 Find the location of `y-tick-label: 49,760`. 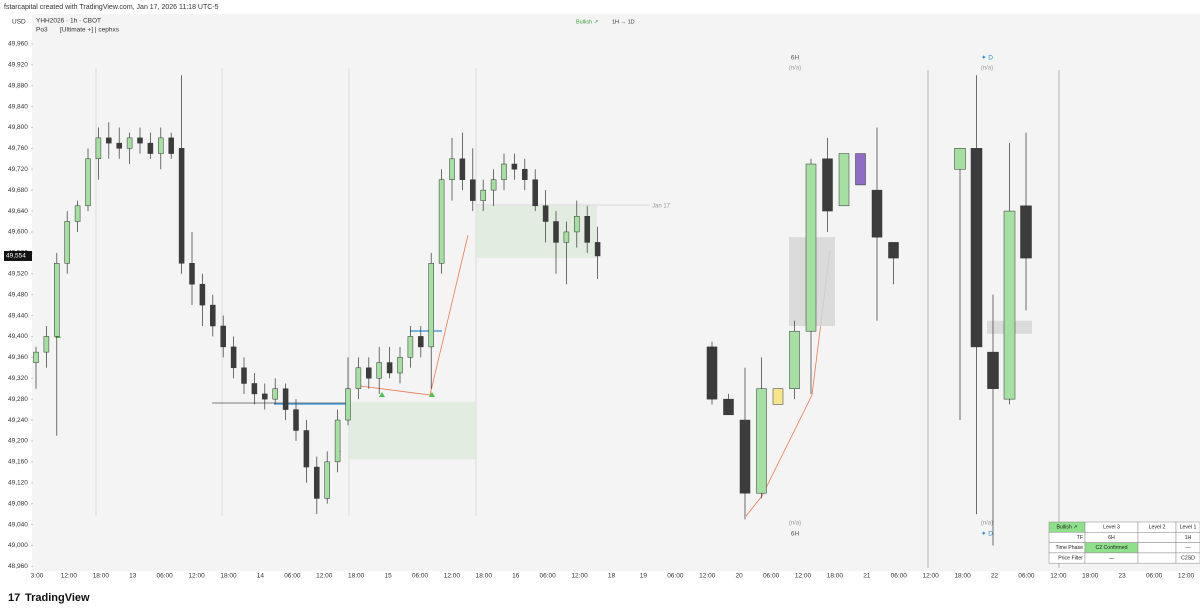

y-tick-label: 49,760 is located at coordinates (18, 148).